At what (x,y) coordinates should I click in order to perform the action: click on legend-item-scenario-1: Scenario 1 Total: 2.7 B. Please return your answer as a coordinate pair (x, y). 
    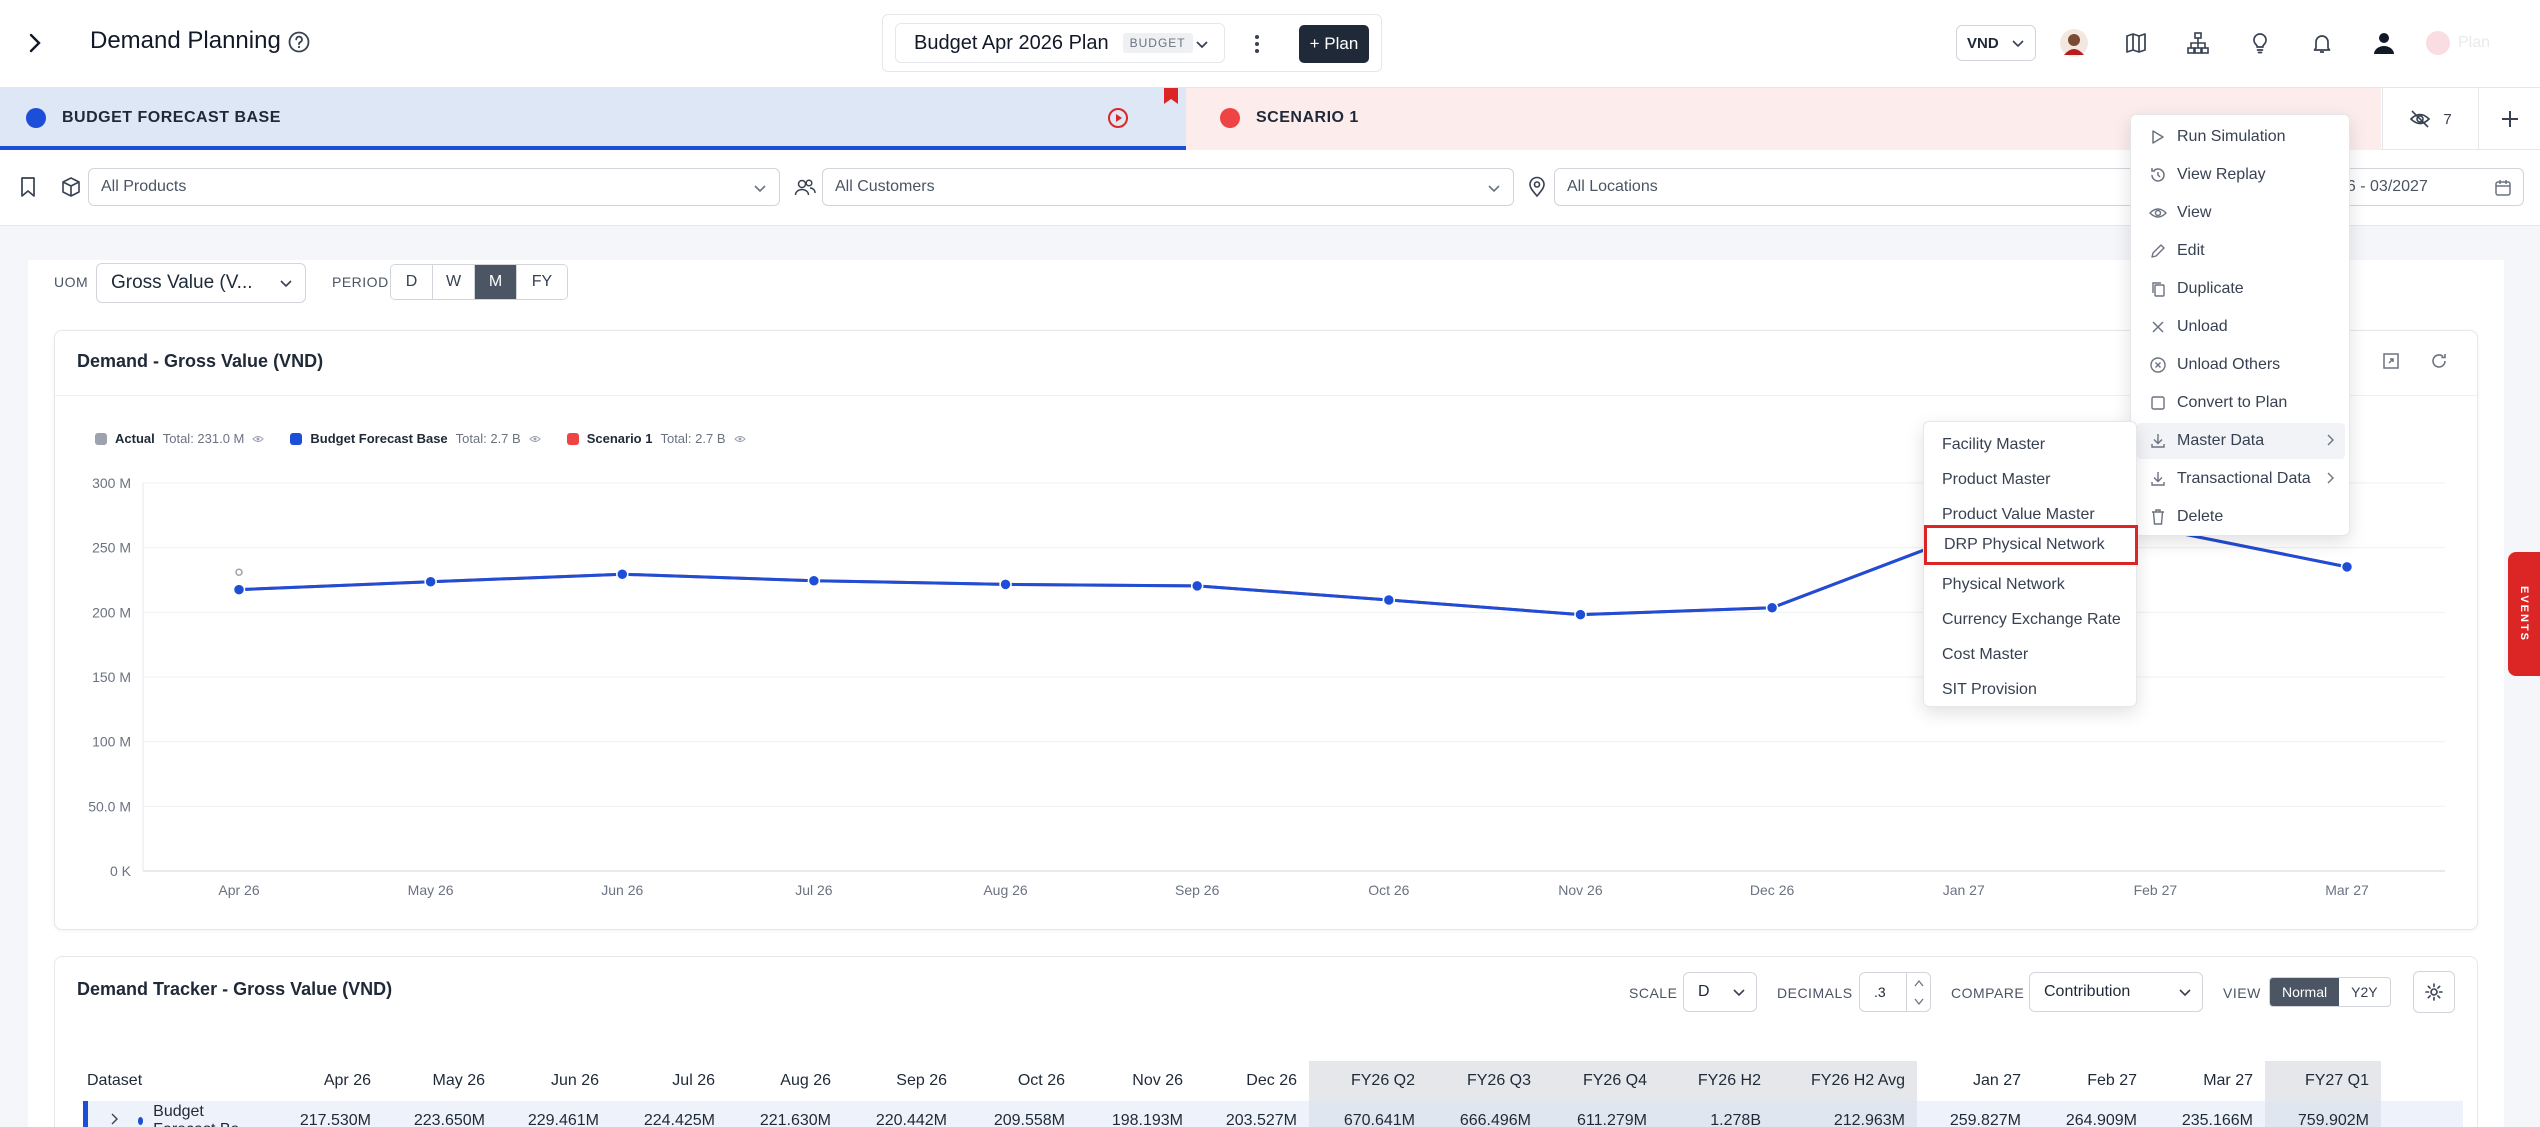
    Looking at the image, I should click on (656, 438).